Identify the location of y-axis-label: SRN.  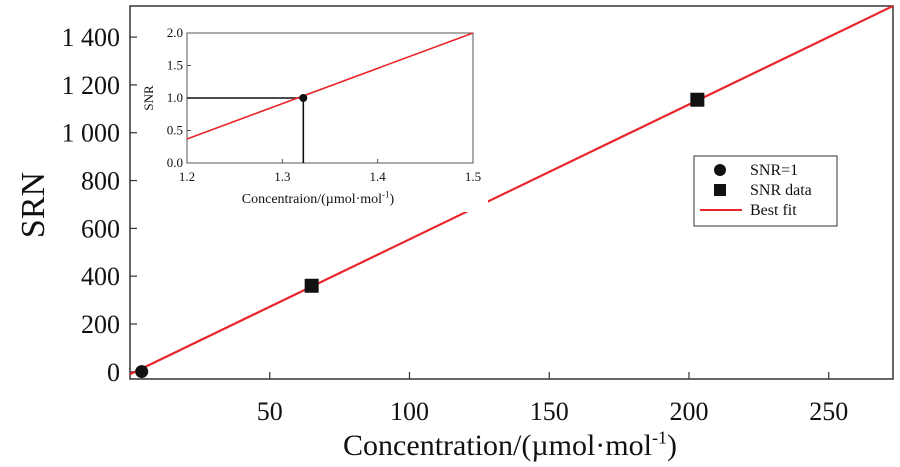
(33, 205).